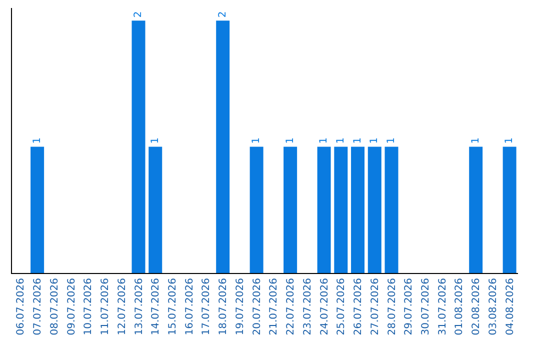 This screenshot has height=340, width=540. Describe the element at coordinates (38, 307) in the screenshot. I see `x-tick-label: 07.07.2026` at that location.